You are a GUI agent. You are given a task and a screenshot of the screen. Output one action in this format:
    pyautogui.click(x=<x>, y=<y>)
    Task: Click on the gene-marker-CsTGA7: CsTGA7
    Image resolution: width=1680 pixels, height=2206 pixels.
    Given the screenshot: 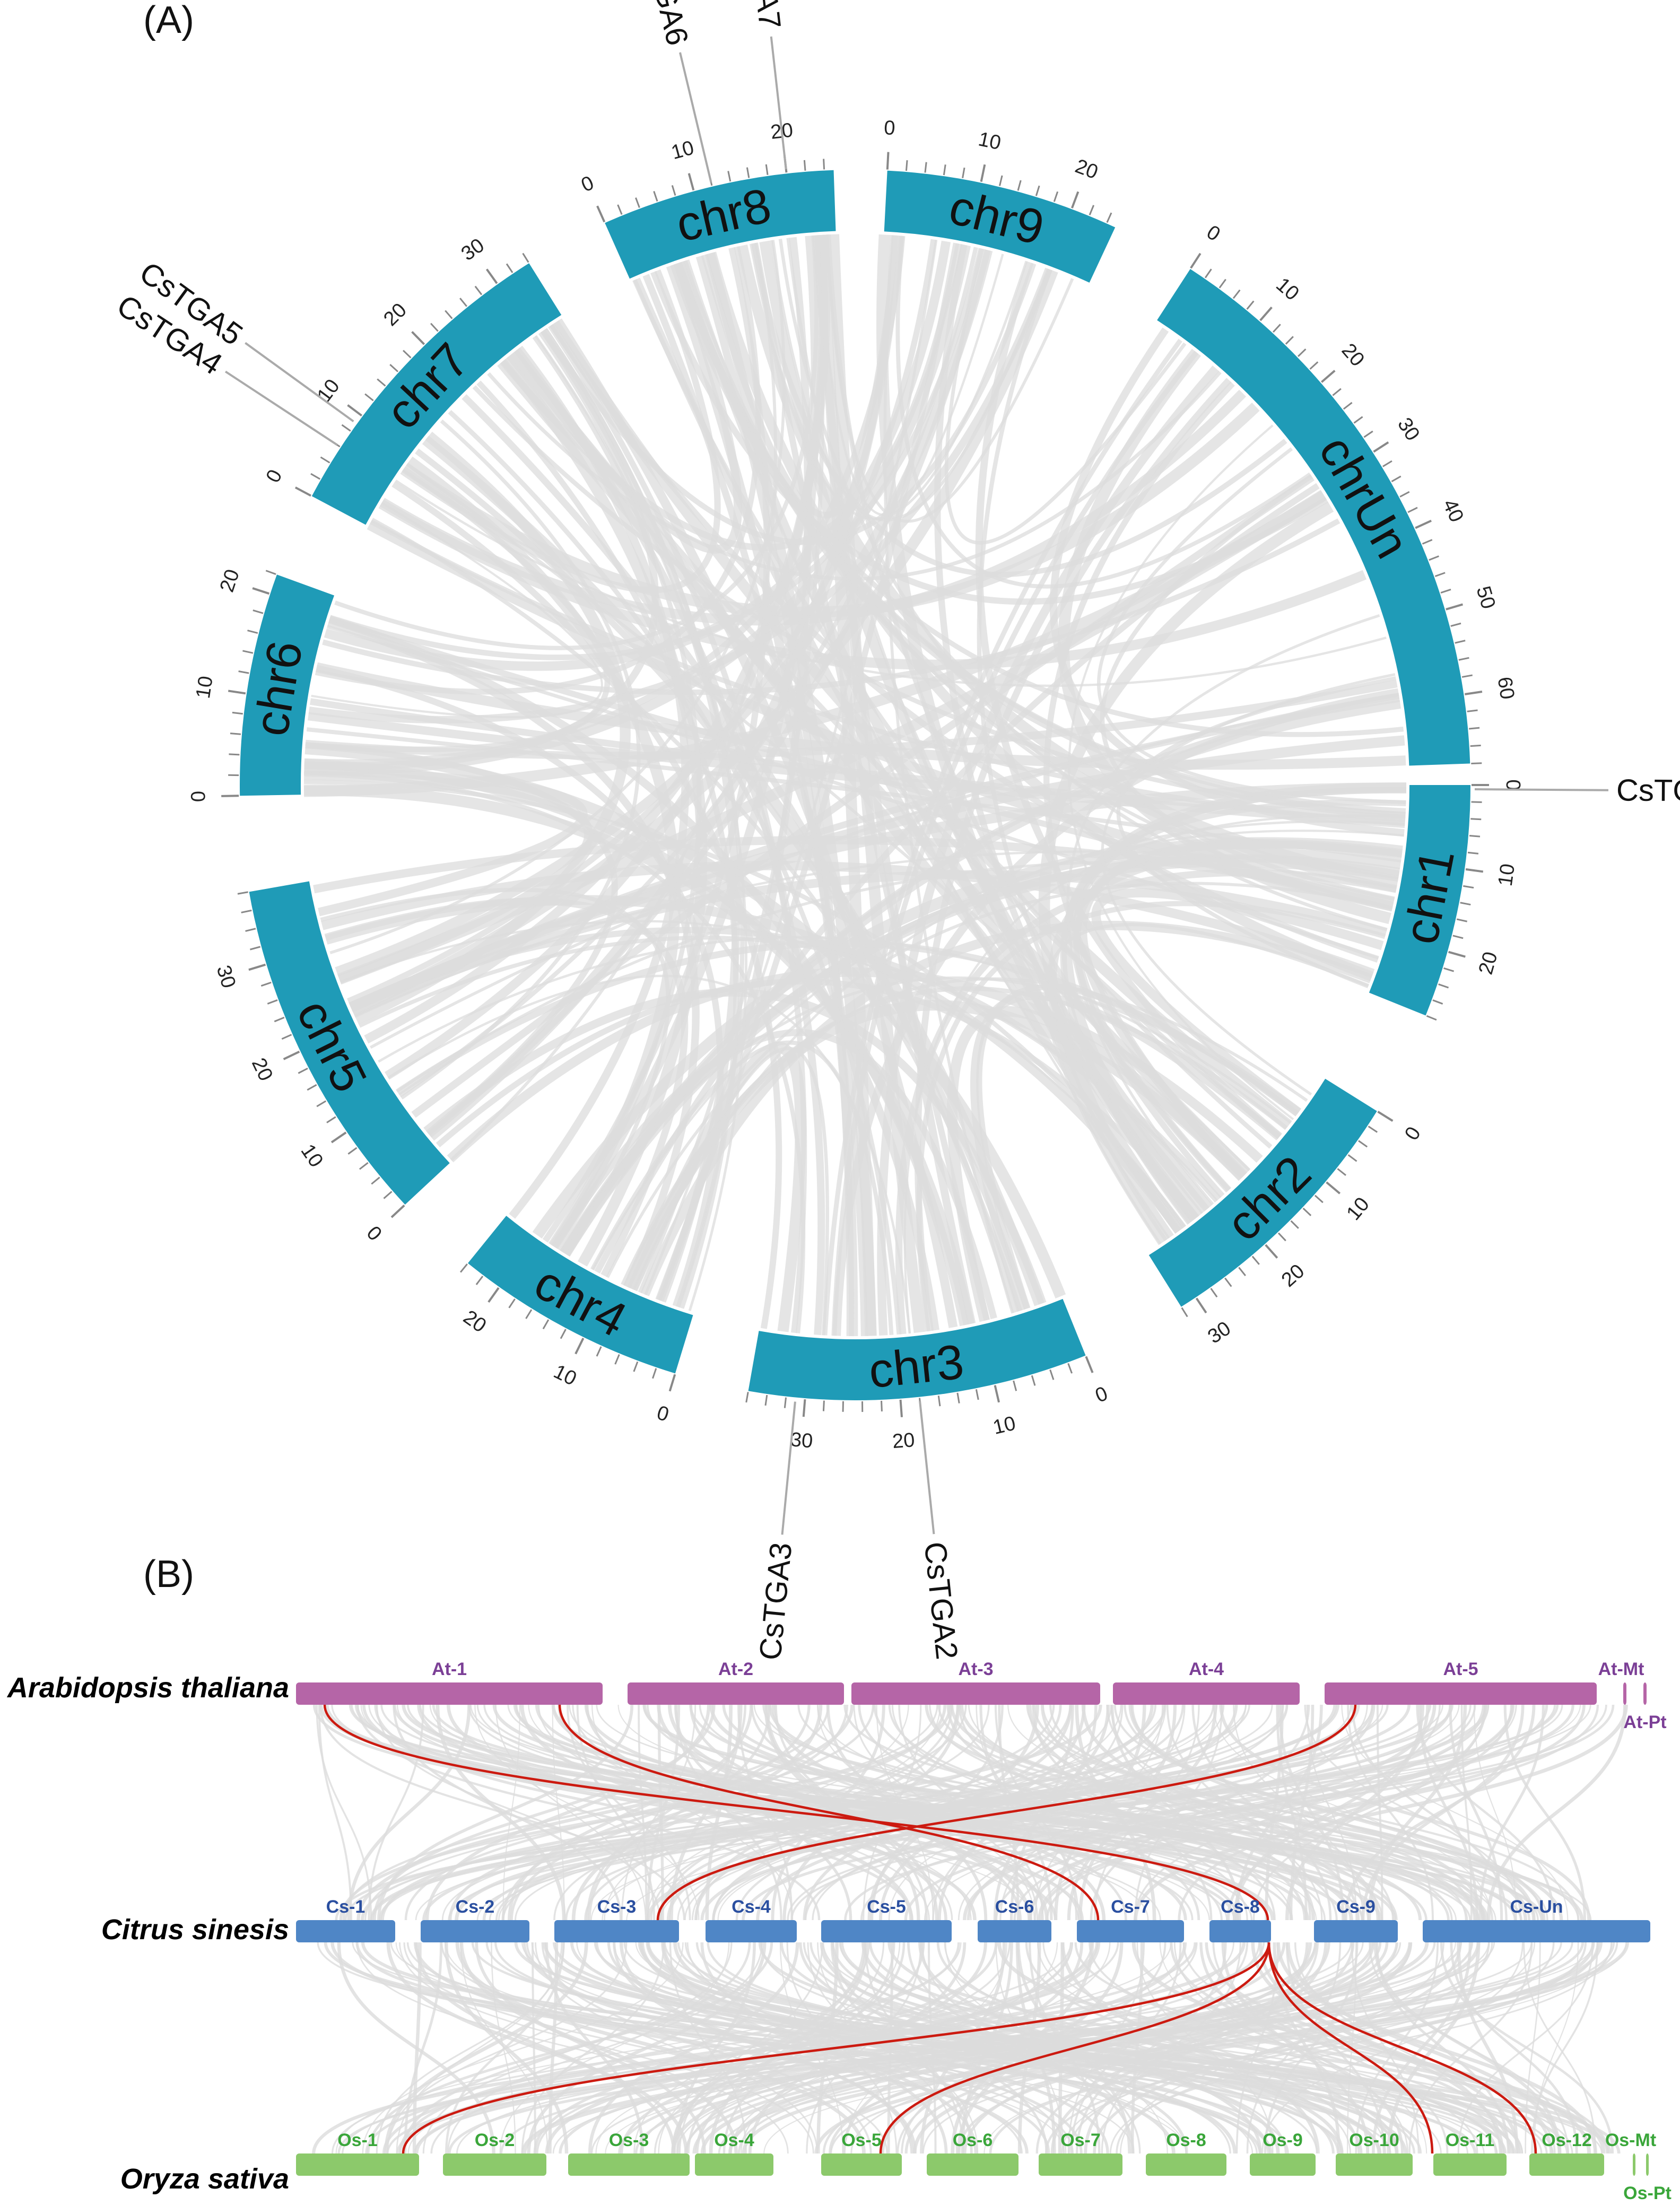 What is the action you would take?
    pyautogui.click(x=763, y=85)
    